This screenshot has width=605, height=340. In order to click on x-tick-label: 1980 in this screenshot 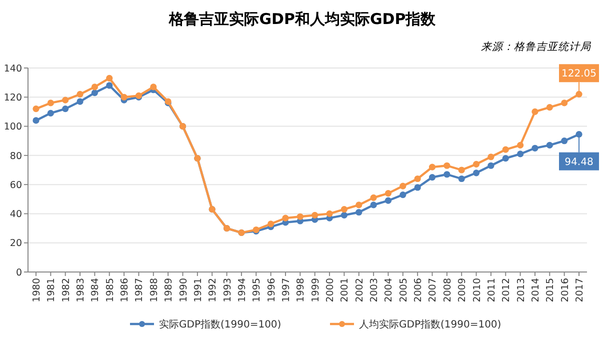, I will do `click(37, 290)`.